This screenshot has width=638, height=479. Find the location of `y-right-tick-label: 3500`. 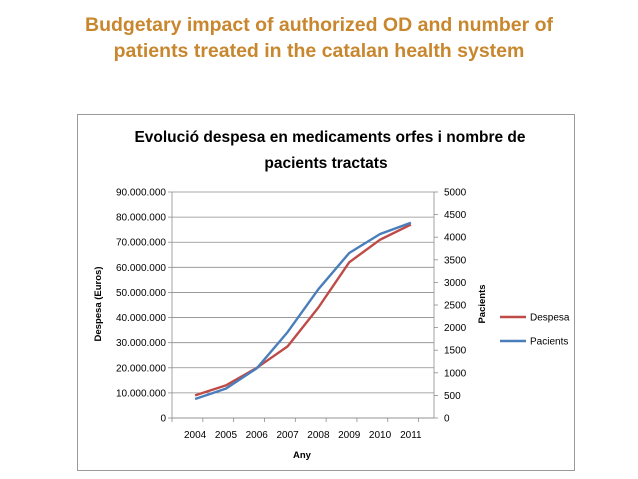

y-right-tick-label: 3500 is located at coordinates (455, 260).